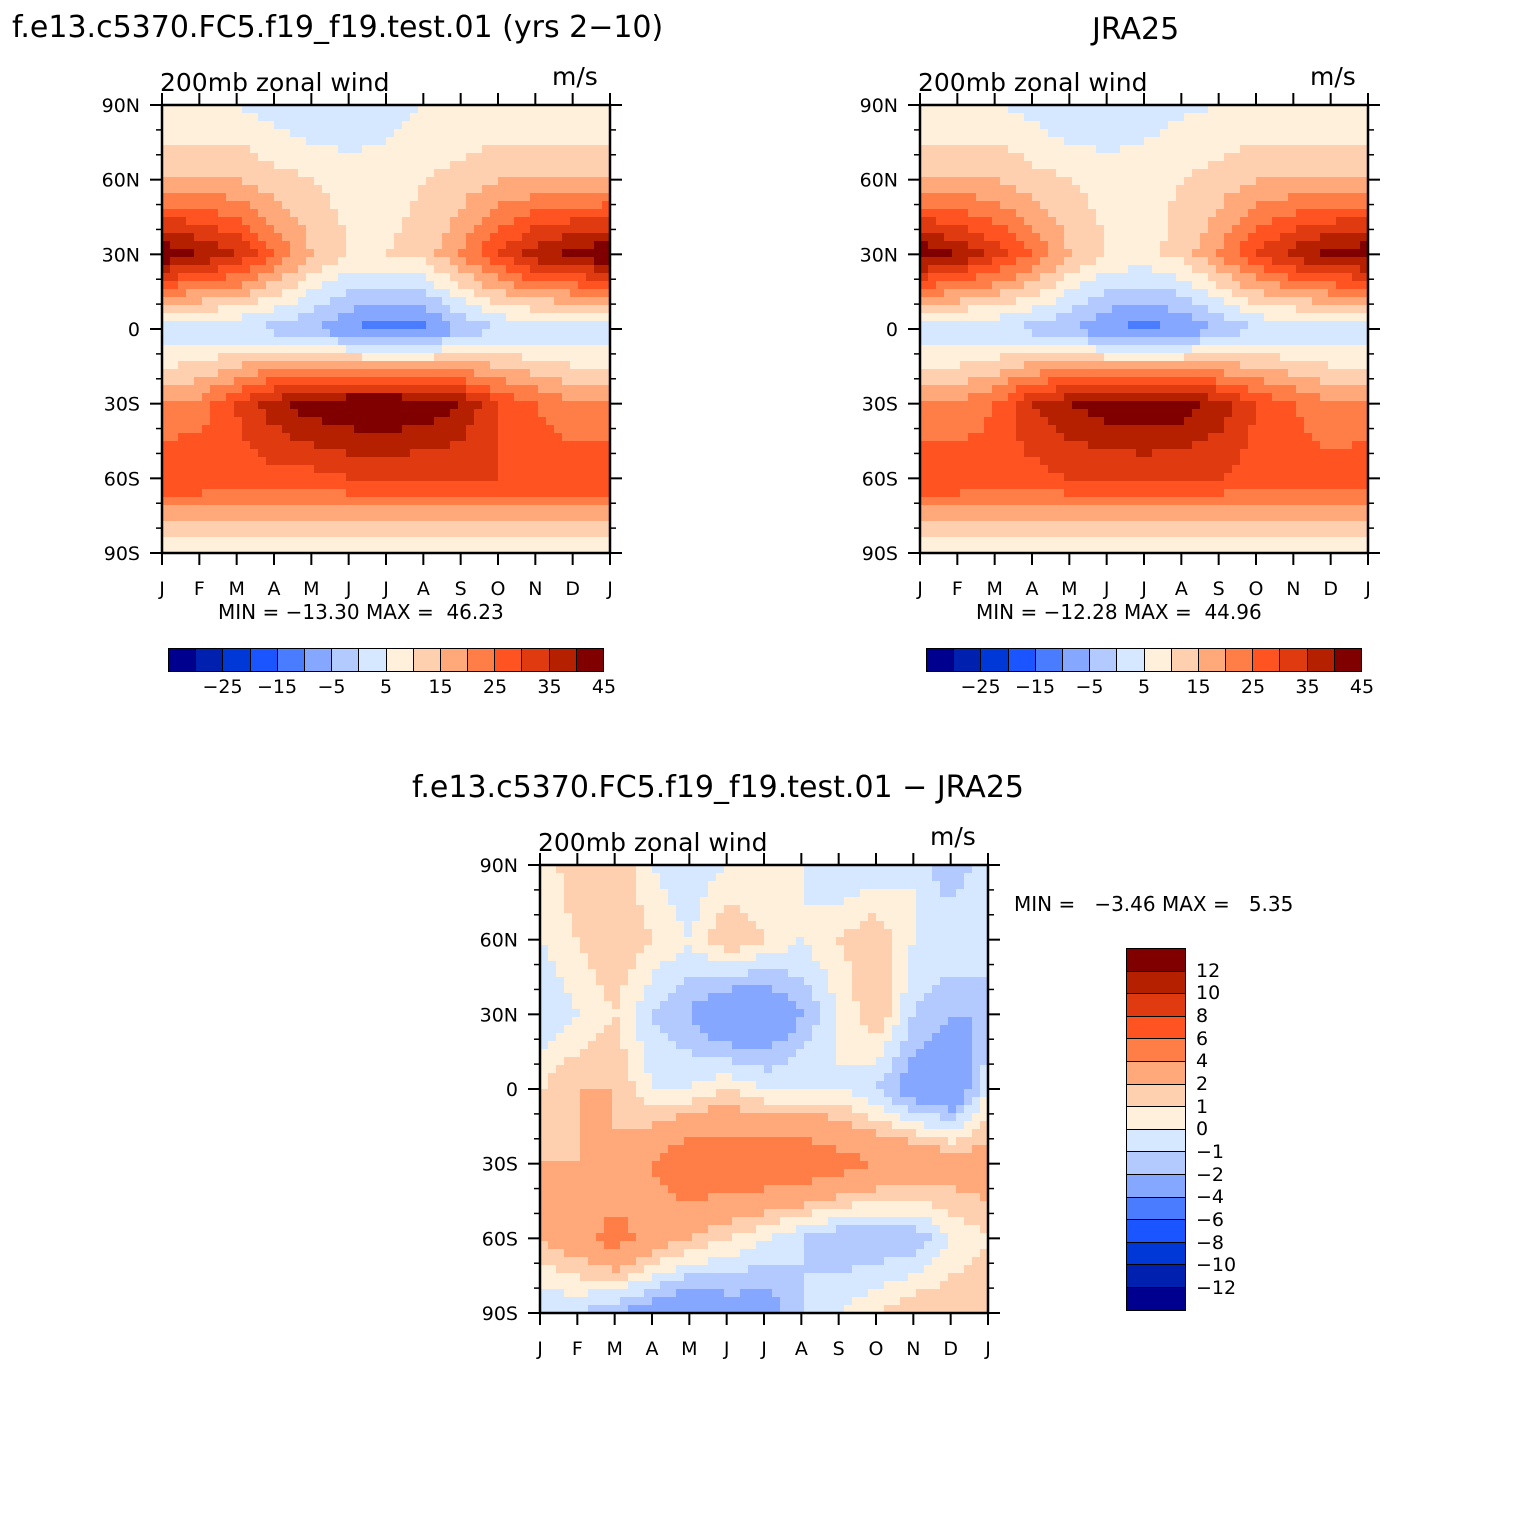  Describe the element at coordinates (331, 687) in the screenshot. I see `colorbar-tick-label: −5` at that location.